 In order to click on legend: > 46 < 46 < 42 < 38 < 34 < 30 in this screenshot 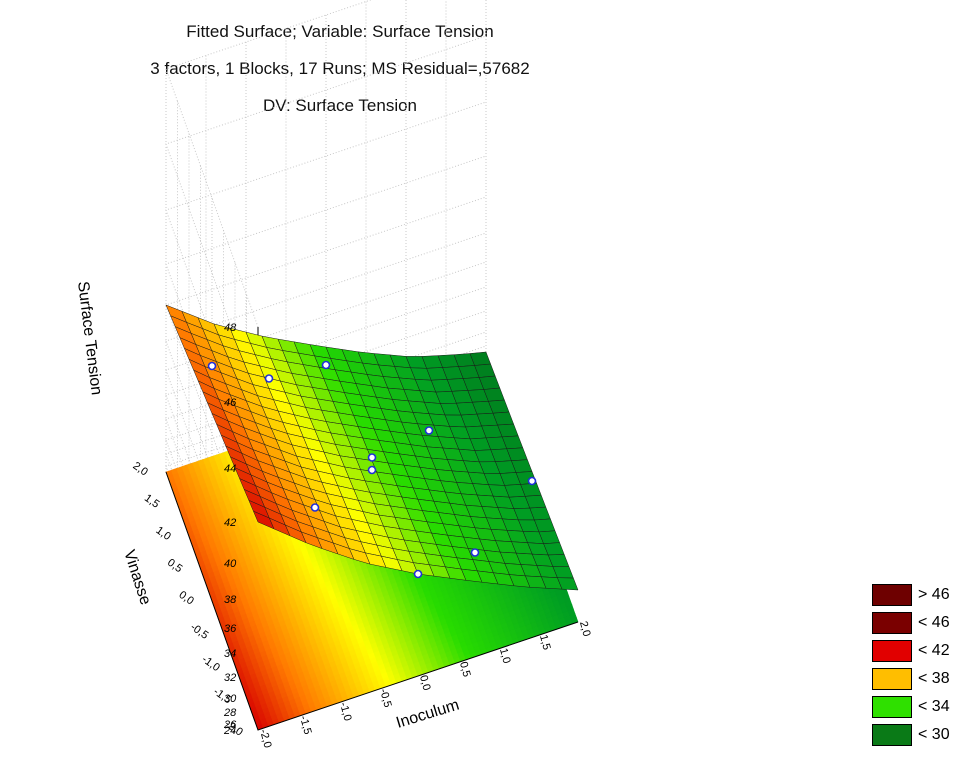, I will do `click(911, 665)`.